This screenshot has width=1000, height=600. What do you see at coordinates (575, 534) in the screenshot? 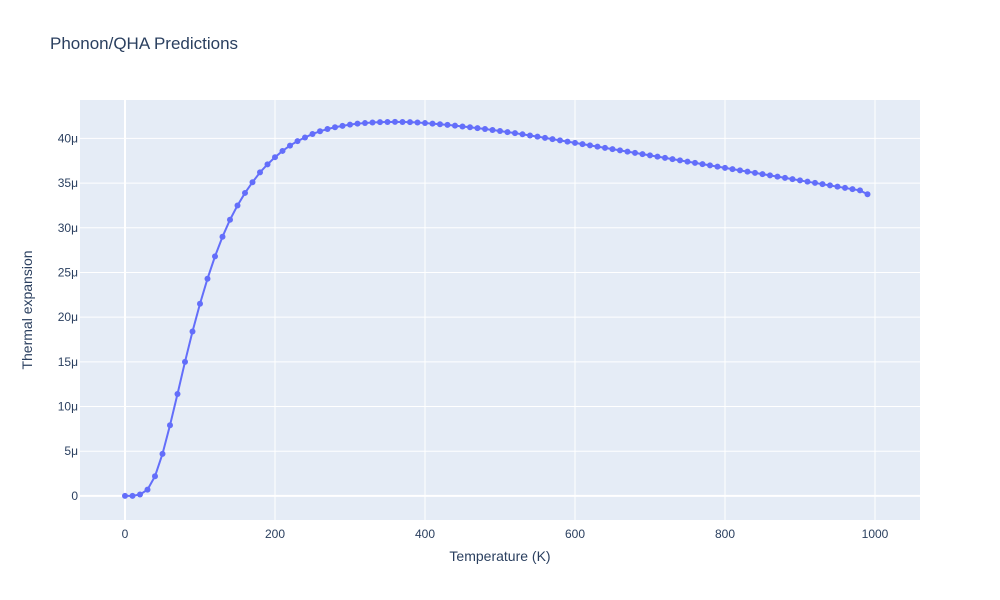
I see `x-tick-label: 600` at bounding box center [575, 534].